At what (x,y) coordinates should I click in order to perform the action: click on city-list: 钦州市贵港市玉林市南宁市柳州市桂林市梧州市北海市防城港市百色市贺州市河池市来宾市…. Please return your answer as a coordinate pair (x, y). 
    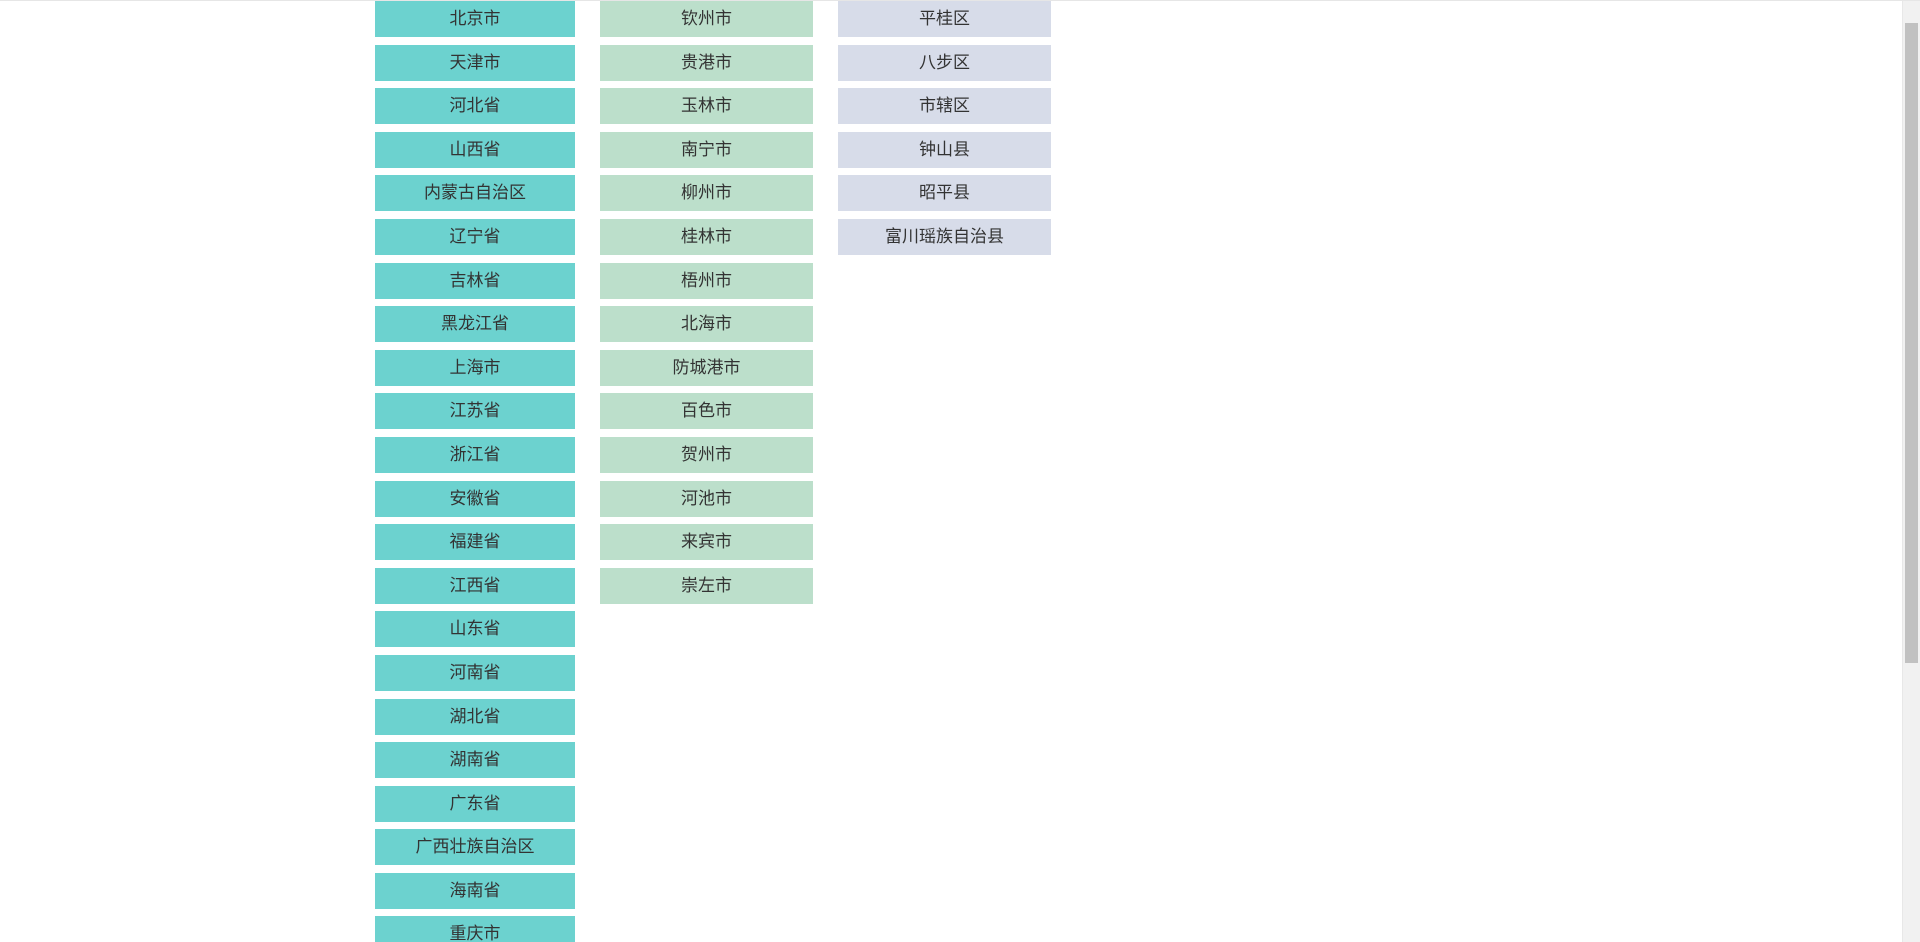
    Looking at the image, I should click on (706, 302).